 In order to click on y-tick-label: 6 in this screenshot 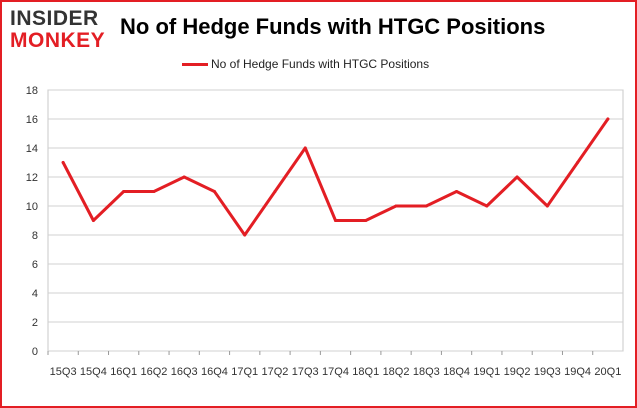, I will do `click(35, 265)`.